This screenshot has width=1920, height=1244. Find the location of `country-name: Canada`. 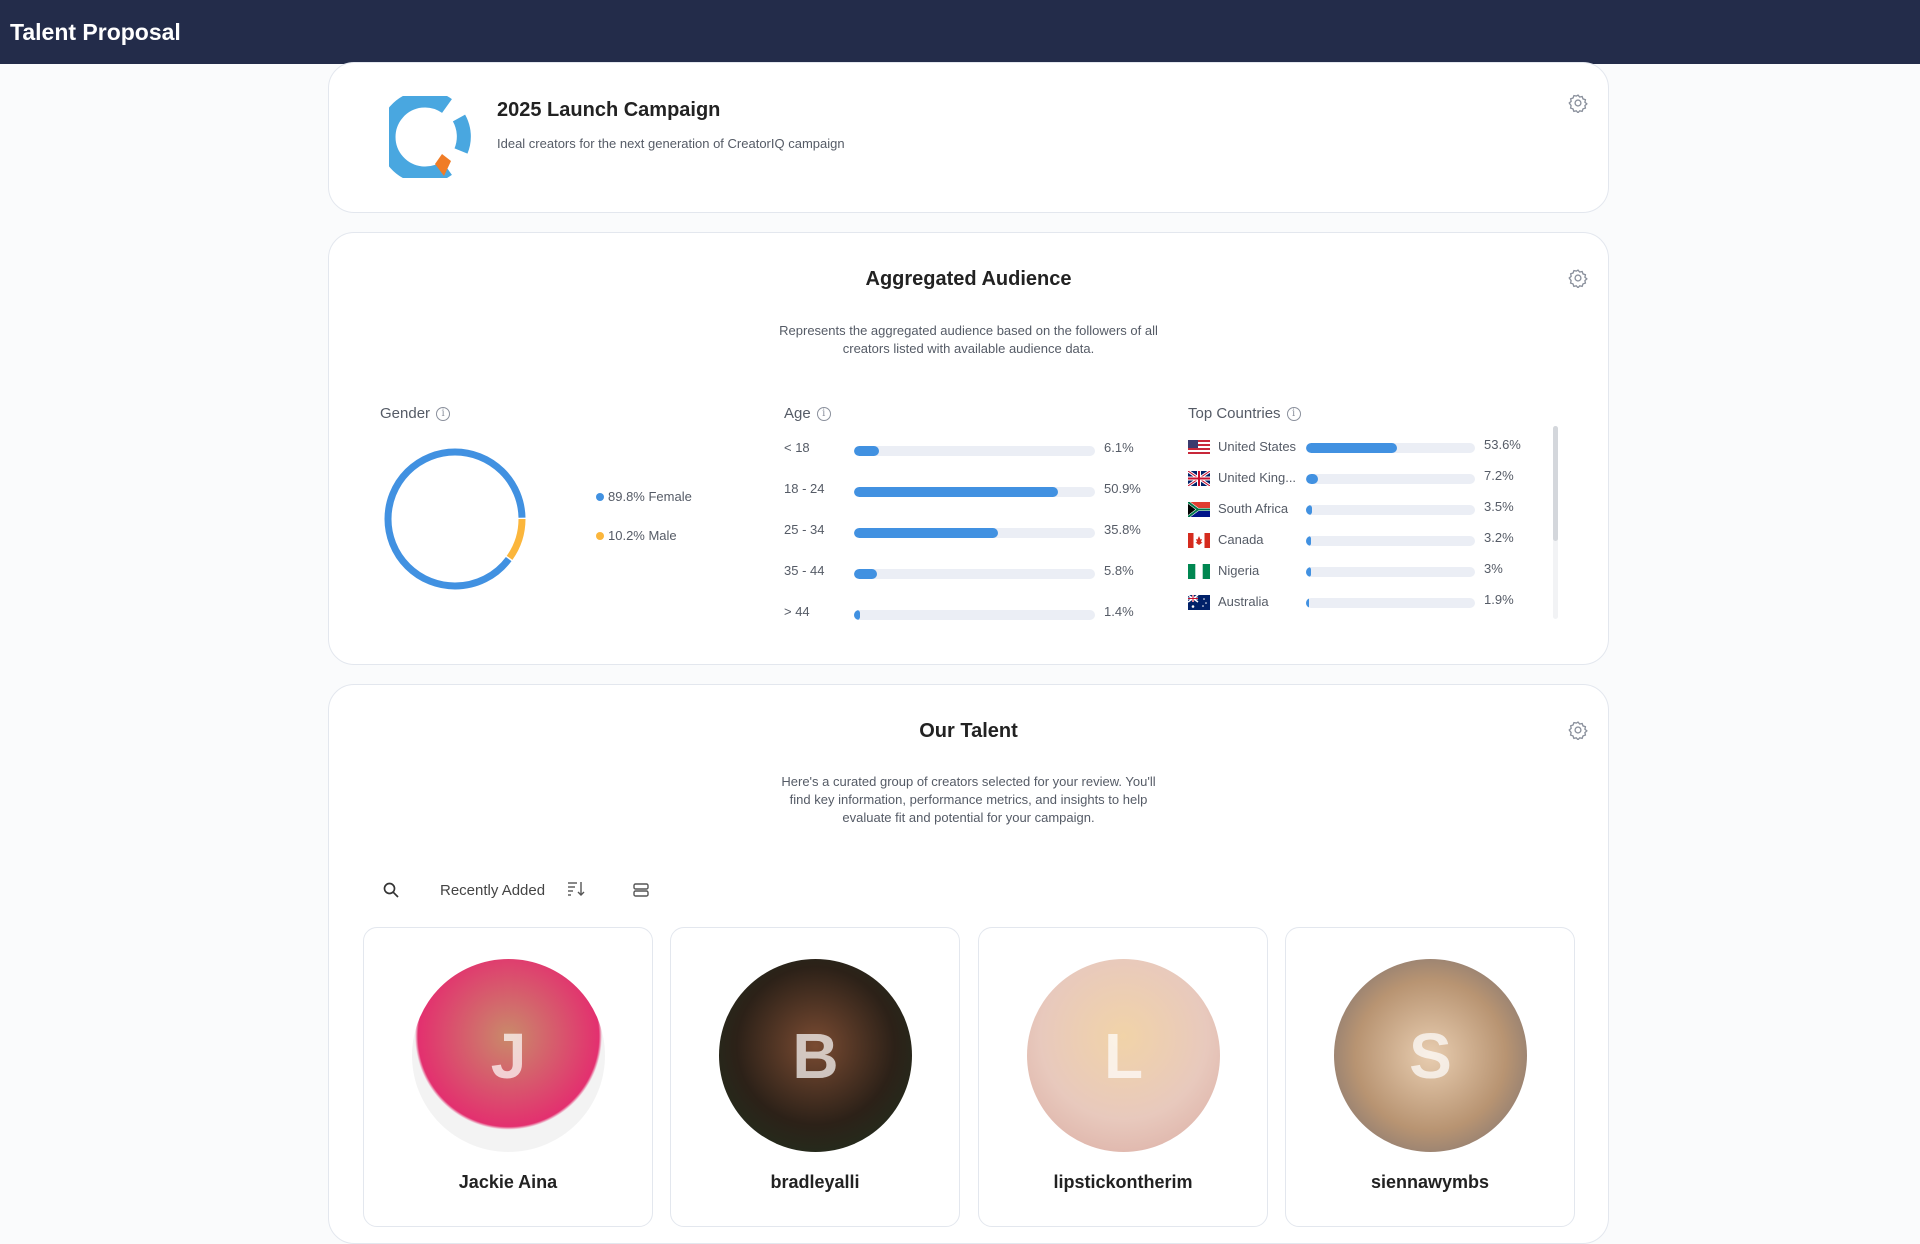

country-name: Canada is located at coordinates (1241, 539).